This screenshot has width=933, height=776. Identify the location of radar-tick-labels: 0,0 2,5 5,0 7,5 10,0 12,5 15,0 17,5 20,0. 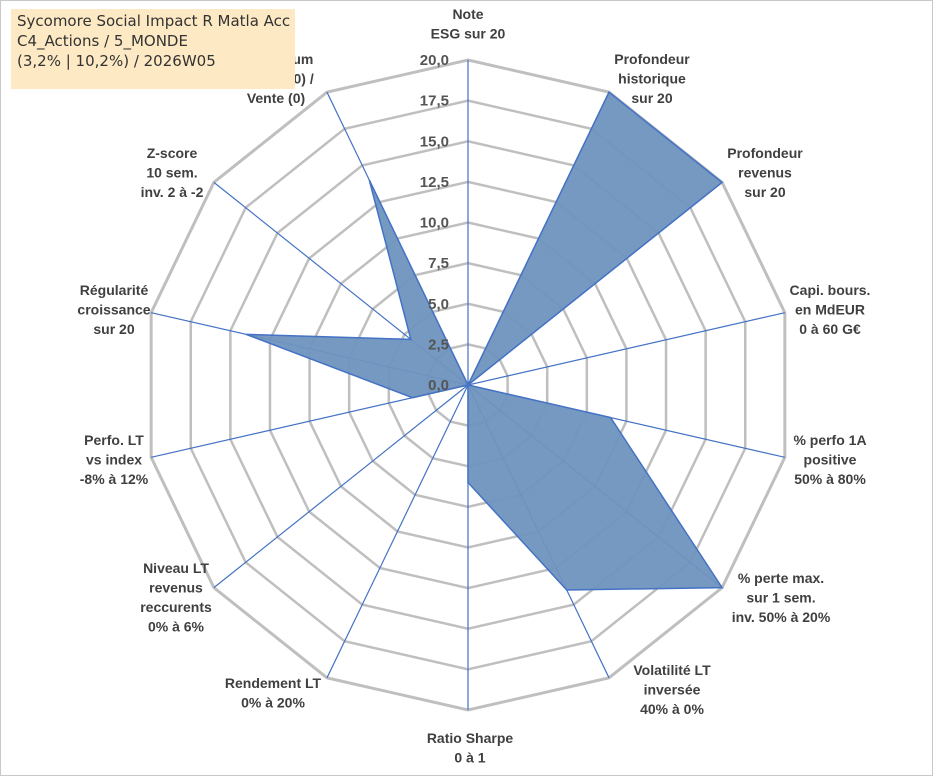
(434, 223).